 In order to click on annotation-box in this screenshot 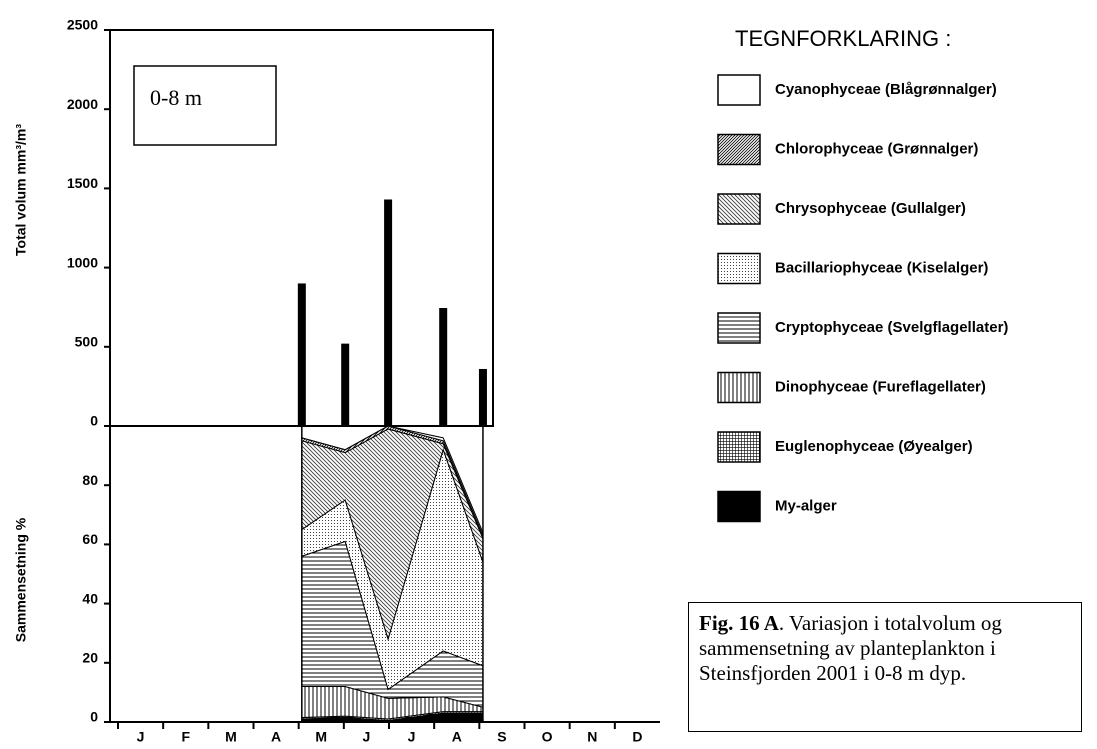, I will do `click(205, 105)`.